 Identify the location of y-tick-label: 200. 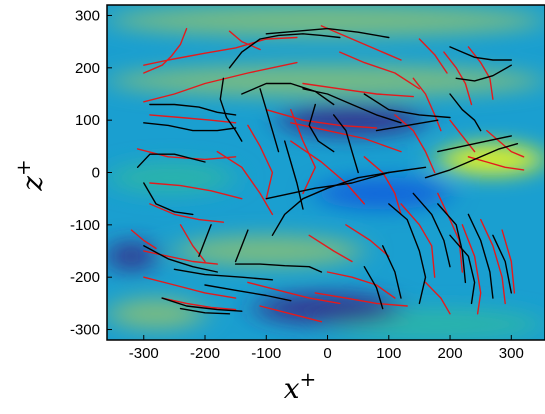
(87, 68).